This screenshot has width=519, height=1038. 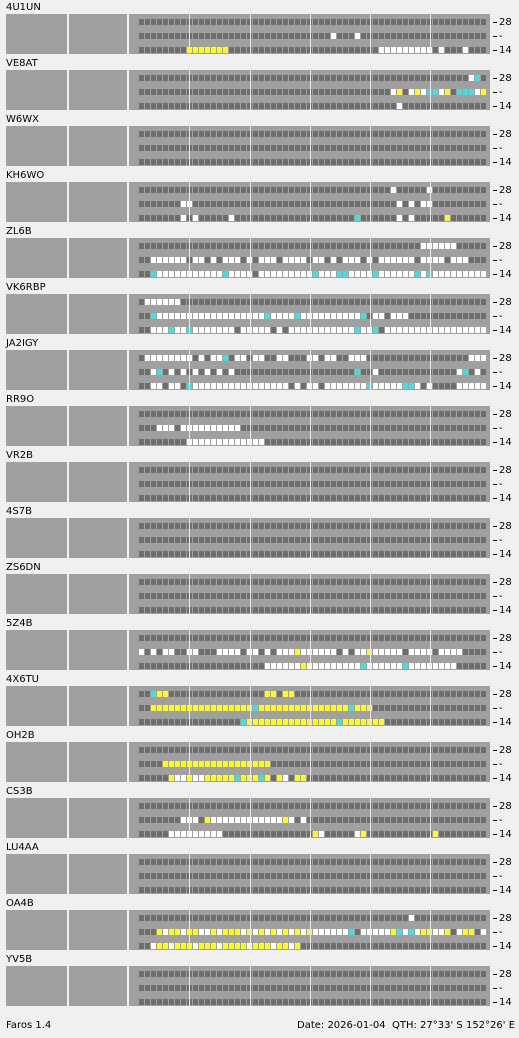 I want to click on station-info-panel, so click(x=36, y=930).